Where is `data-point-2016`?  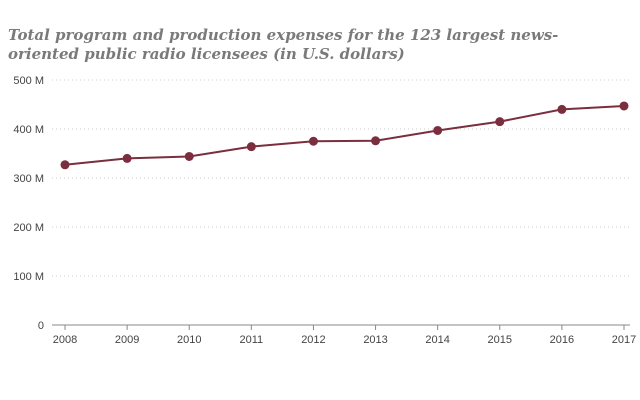 data-point-2016 is located at coordinates (562, 109).